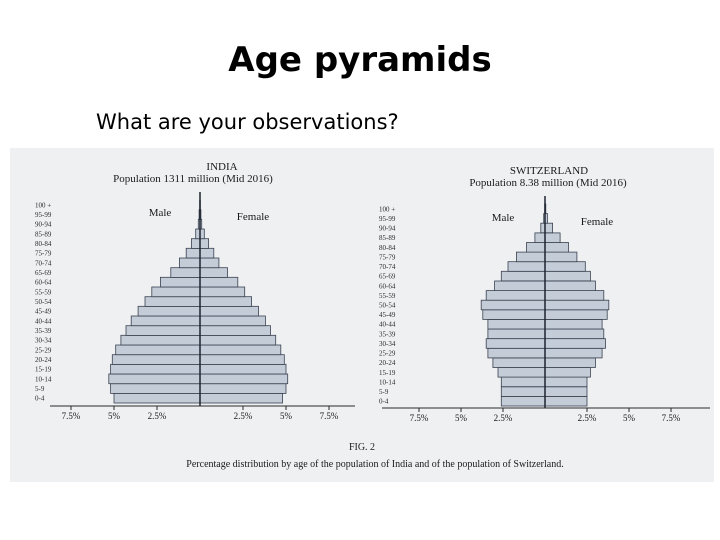 The width and height of the screenshot is (720, 540). I want to click on india-age-label: 5-9, so click(40, 389).